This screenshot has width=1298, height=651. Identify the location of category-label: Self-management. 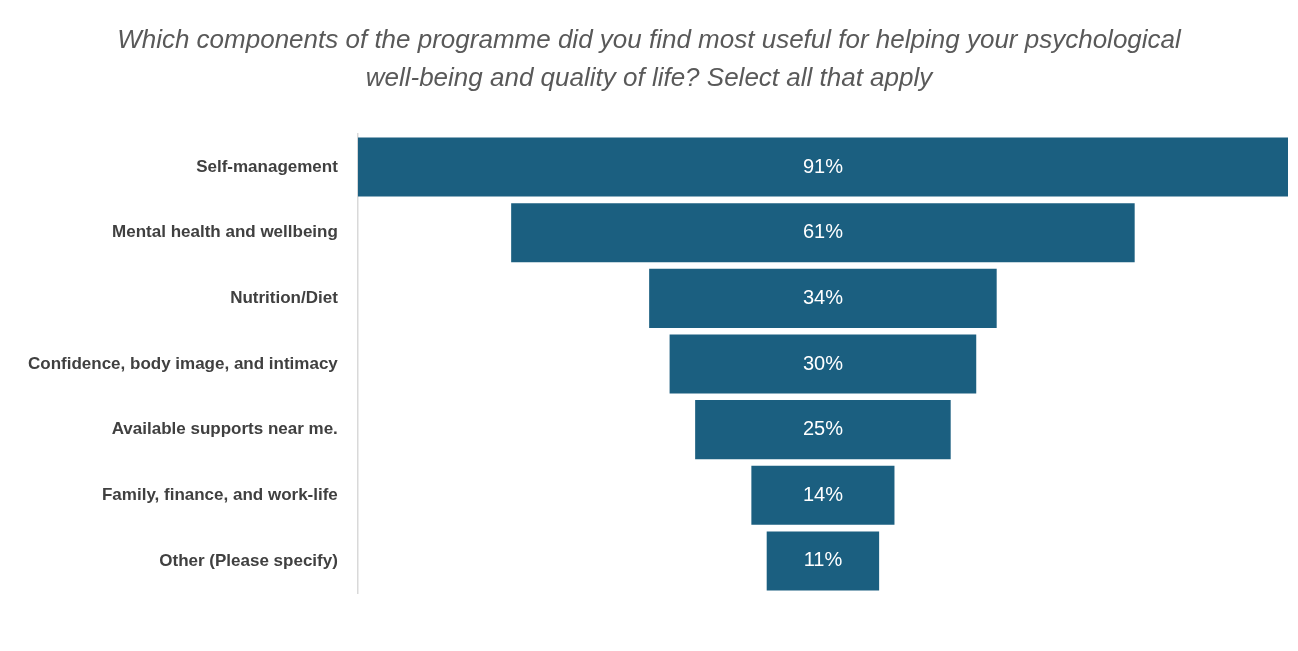
(267, 166).